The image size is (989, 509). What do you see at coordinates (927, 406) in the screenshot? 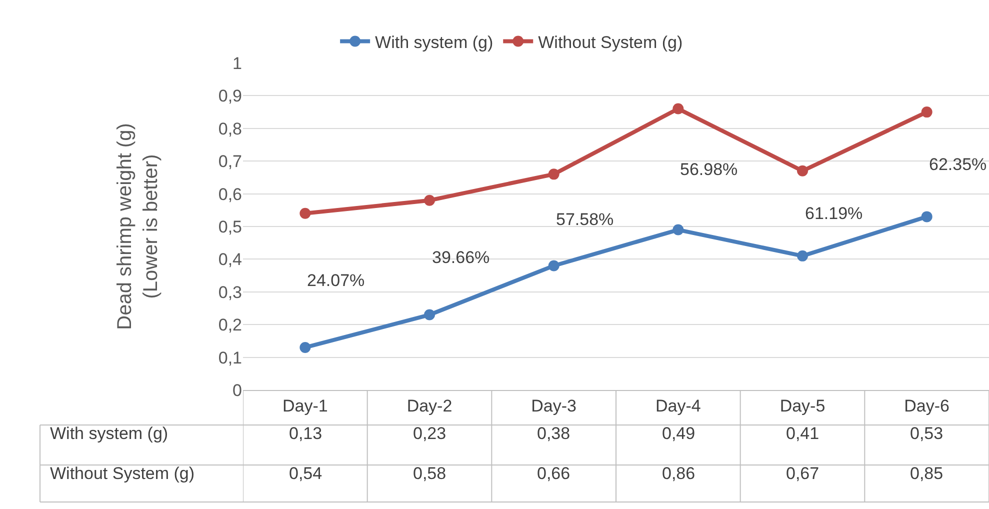
I see `x-tick-label: Day-6` at bounding box center [927, 406].